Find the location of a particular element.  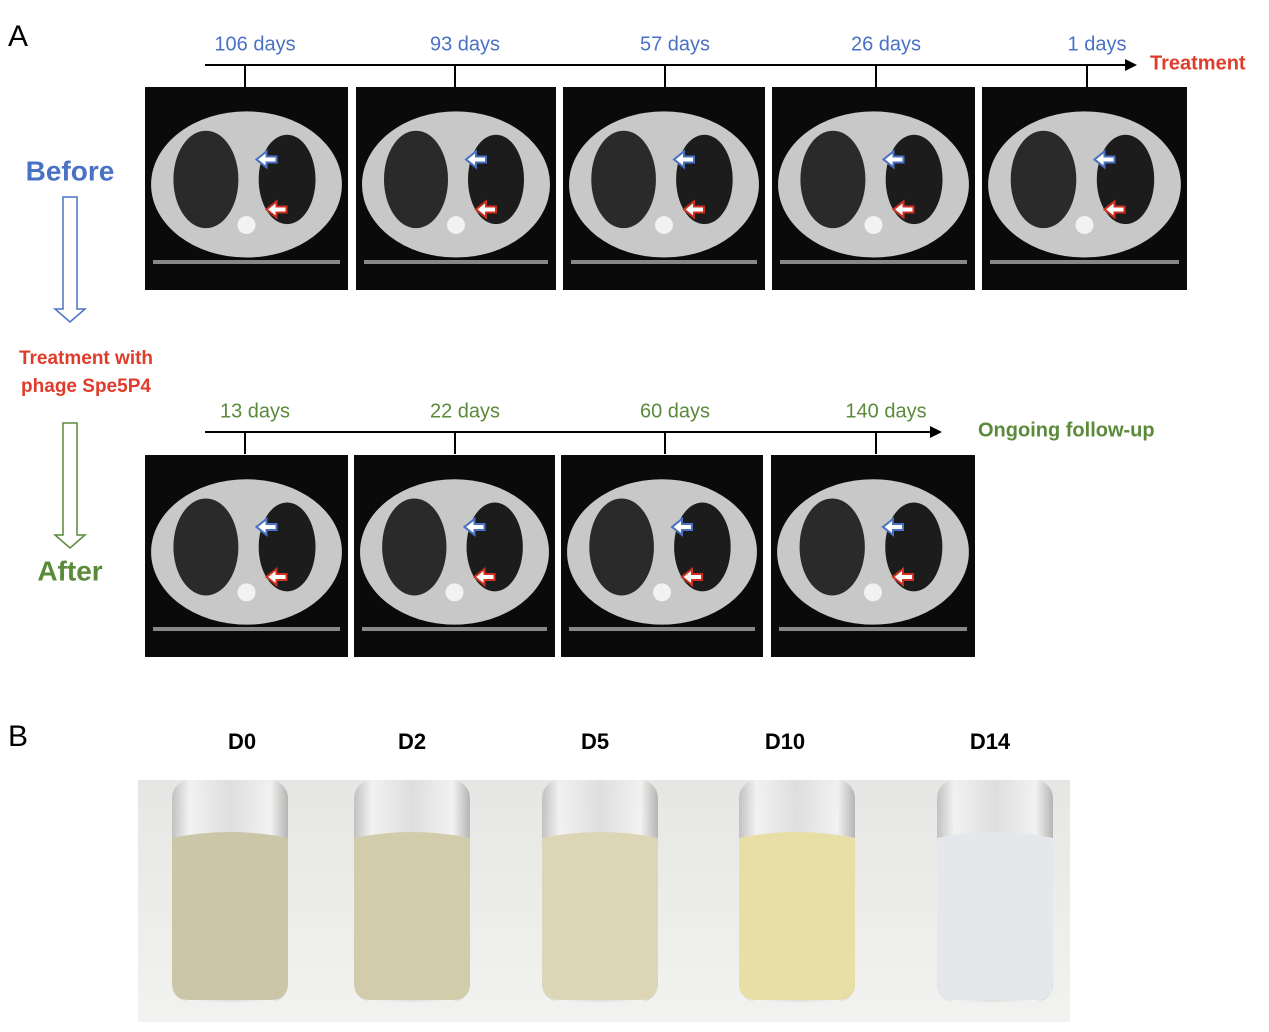

treatment-label: Treatment with is located at coordinates (86, 358).